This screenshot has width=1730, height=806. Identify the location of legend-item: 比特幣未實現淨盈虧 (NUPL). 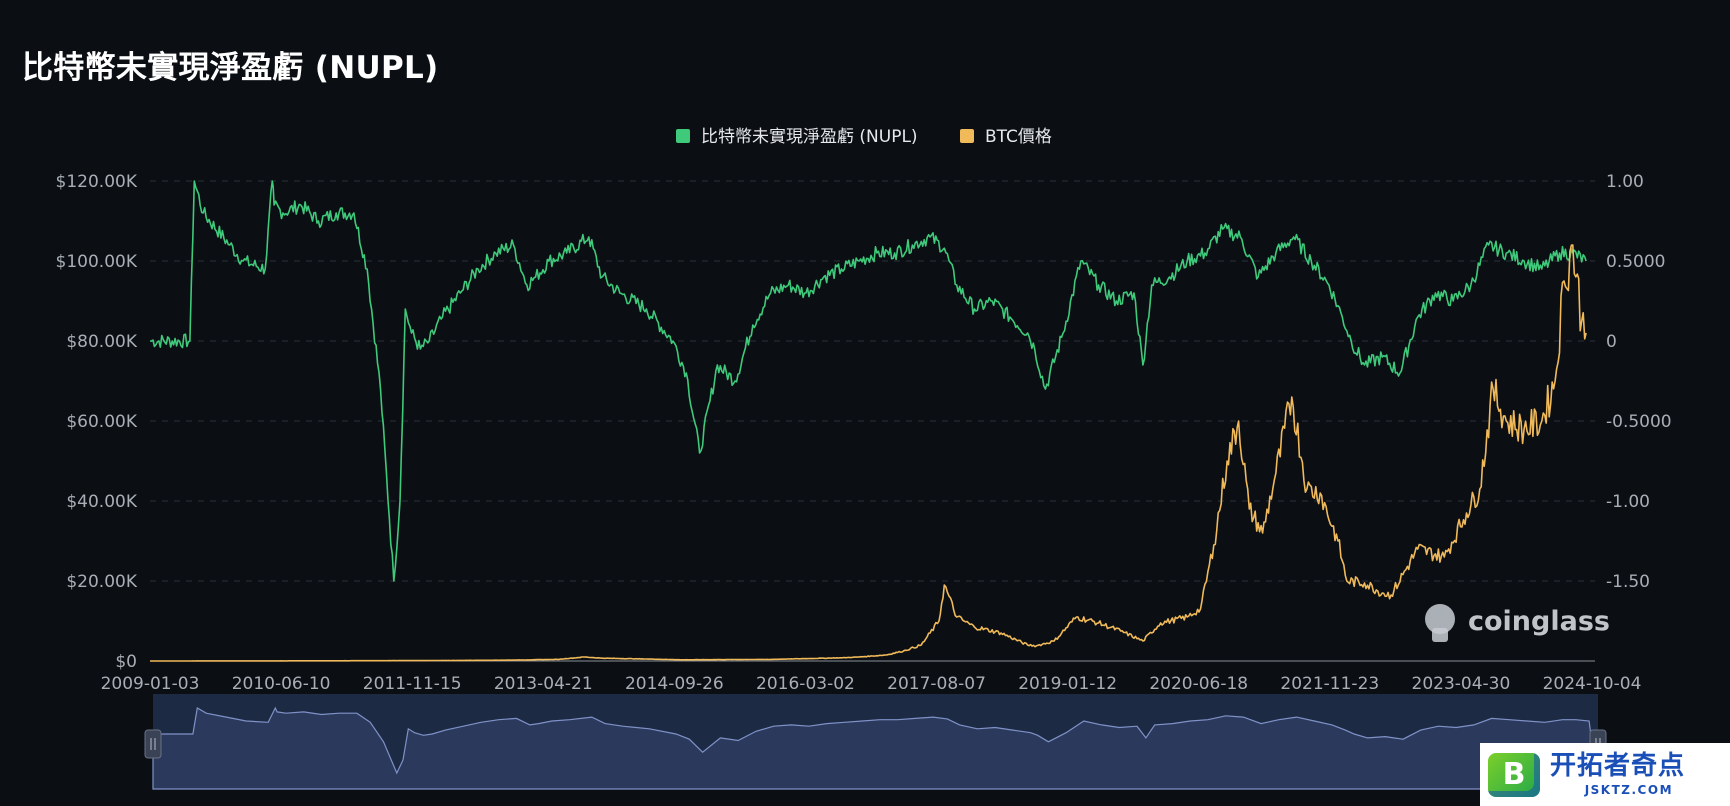
(797, 137).